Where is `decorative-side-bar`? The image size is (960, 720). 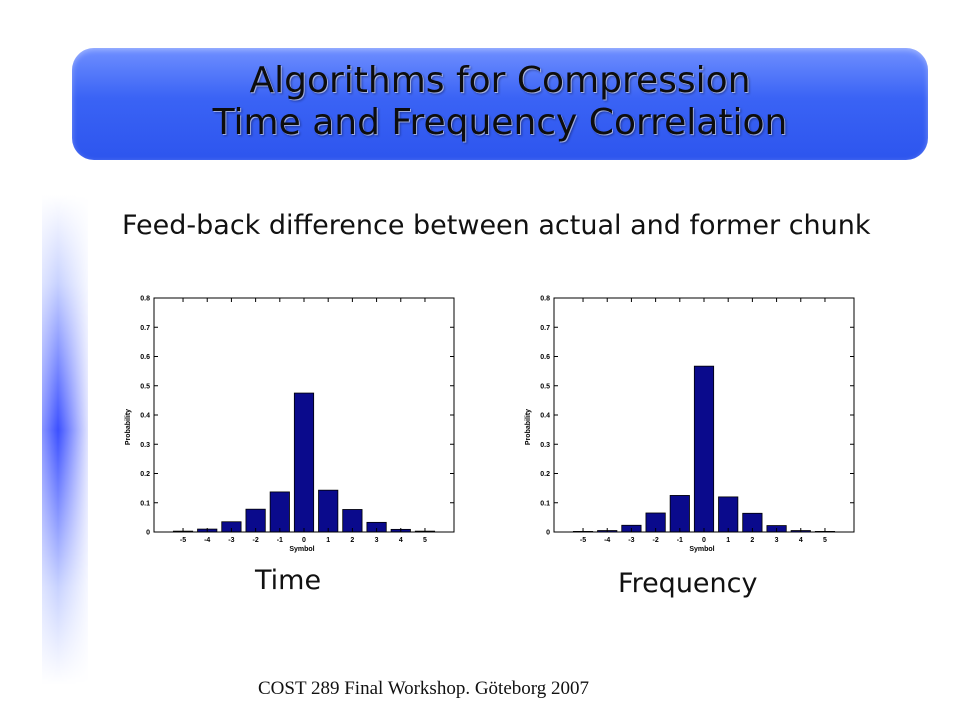
decorative-side-bar is located at coordinates (65, 440).